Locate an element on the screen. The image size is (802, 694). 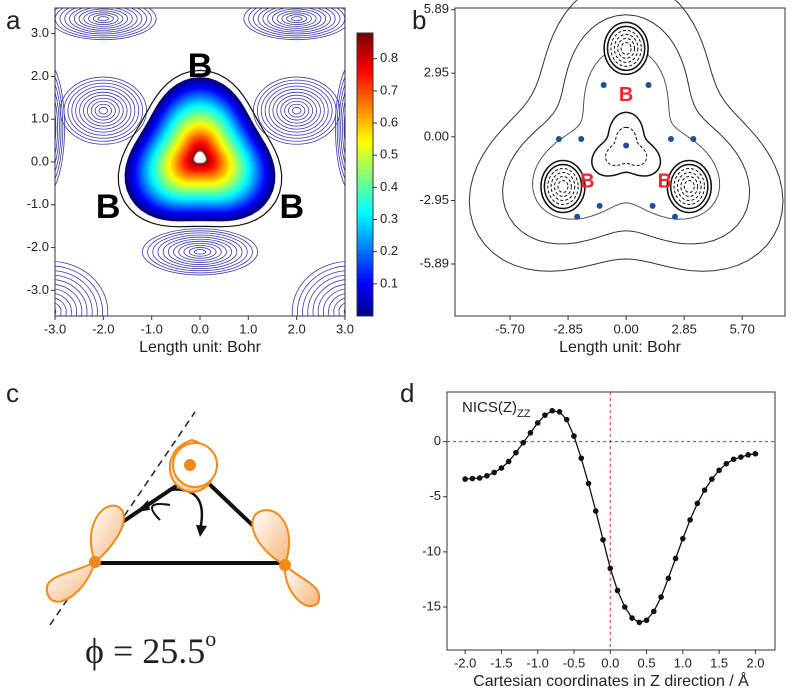
y-tick-label: 0.0 is located at coordinates (40, 160).